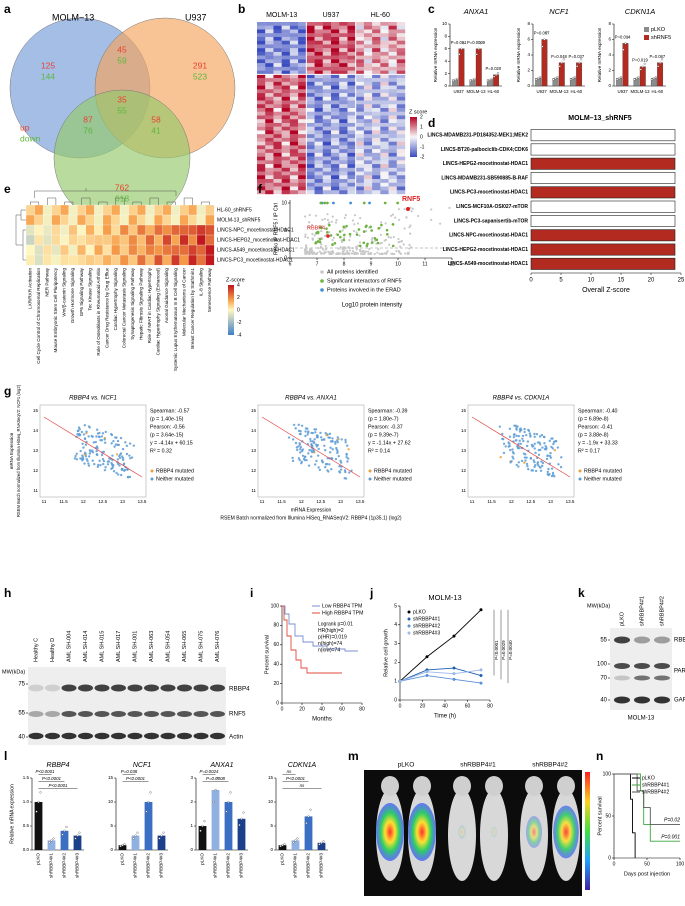  I want to click on row-label: LINCS-HEPG2-mocetinostat-HDAC1, so click(486, 164).